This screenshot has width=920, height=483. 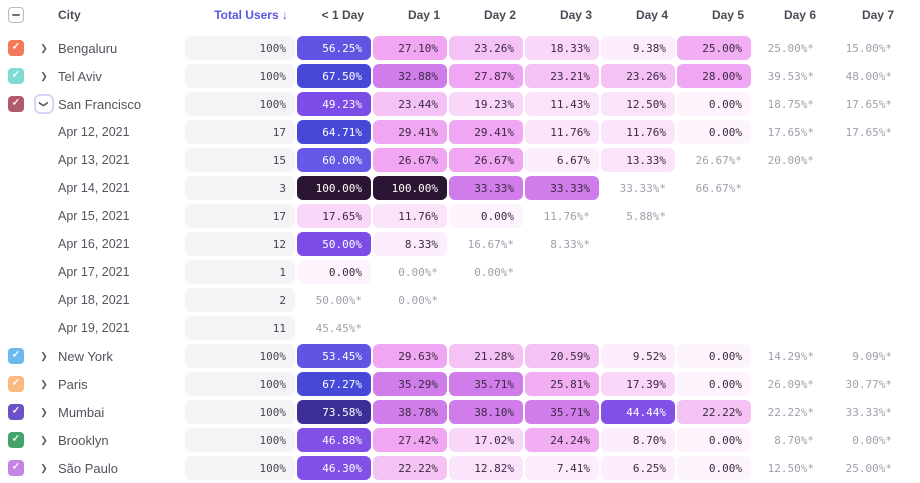 What do you see at coordinates (868, 104) in the screenshot?
I see `retention-estimate-value: 17.65%*` at bounding box center [868, 104].